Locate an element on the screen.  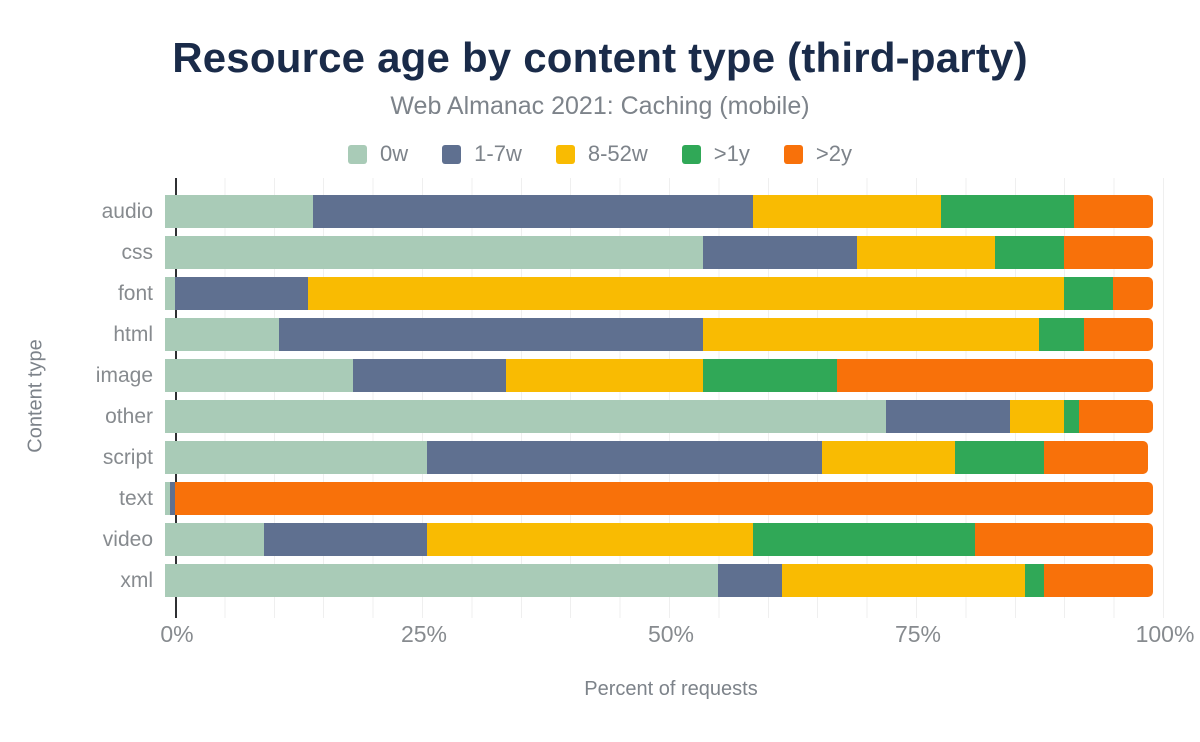
bar-row-audio: audio is located at coordinates (600, 211).